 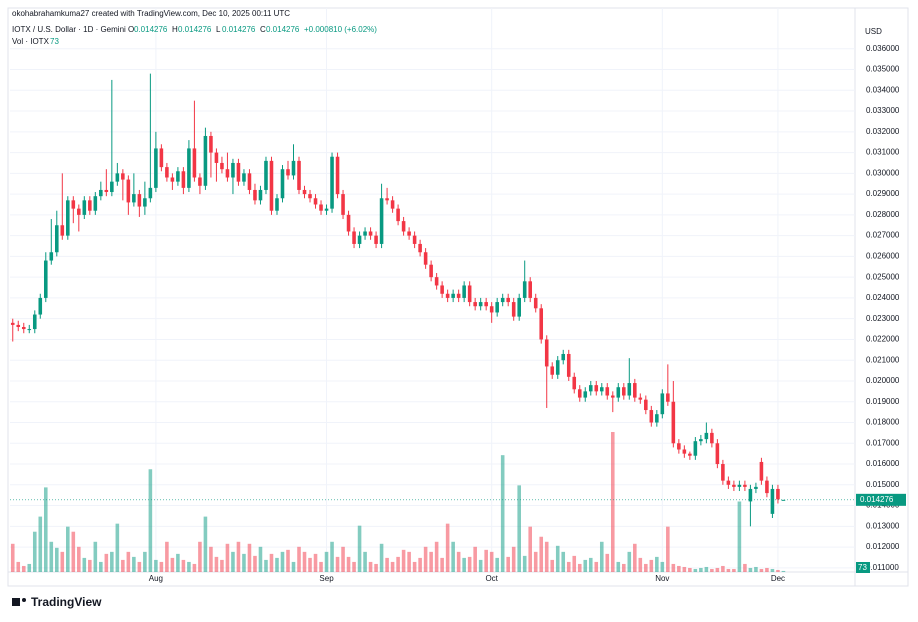 I want to click on y-tick-label: 0.035000, so click(x=883, y=69).